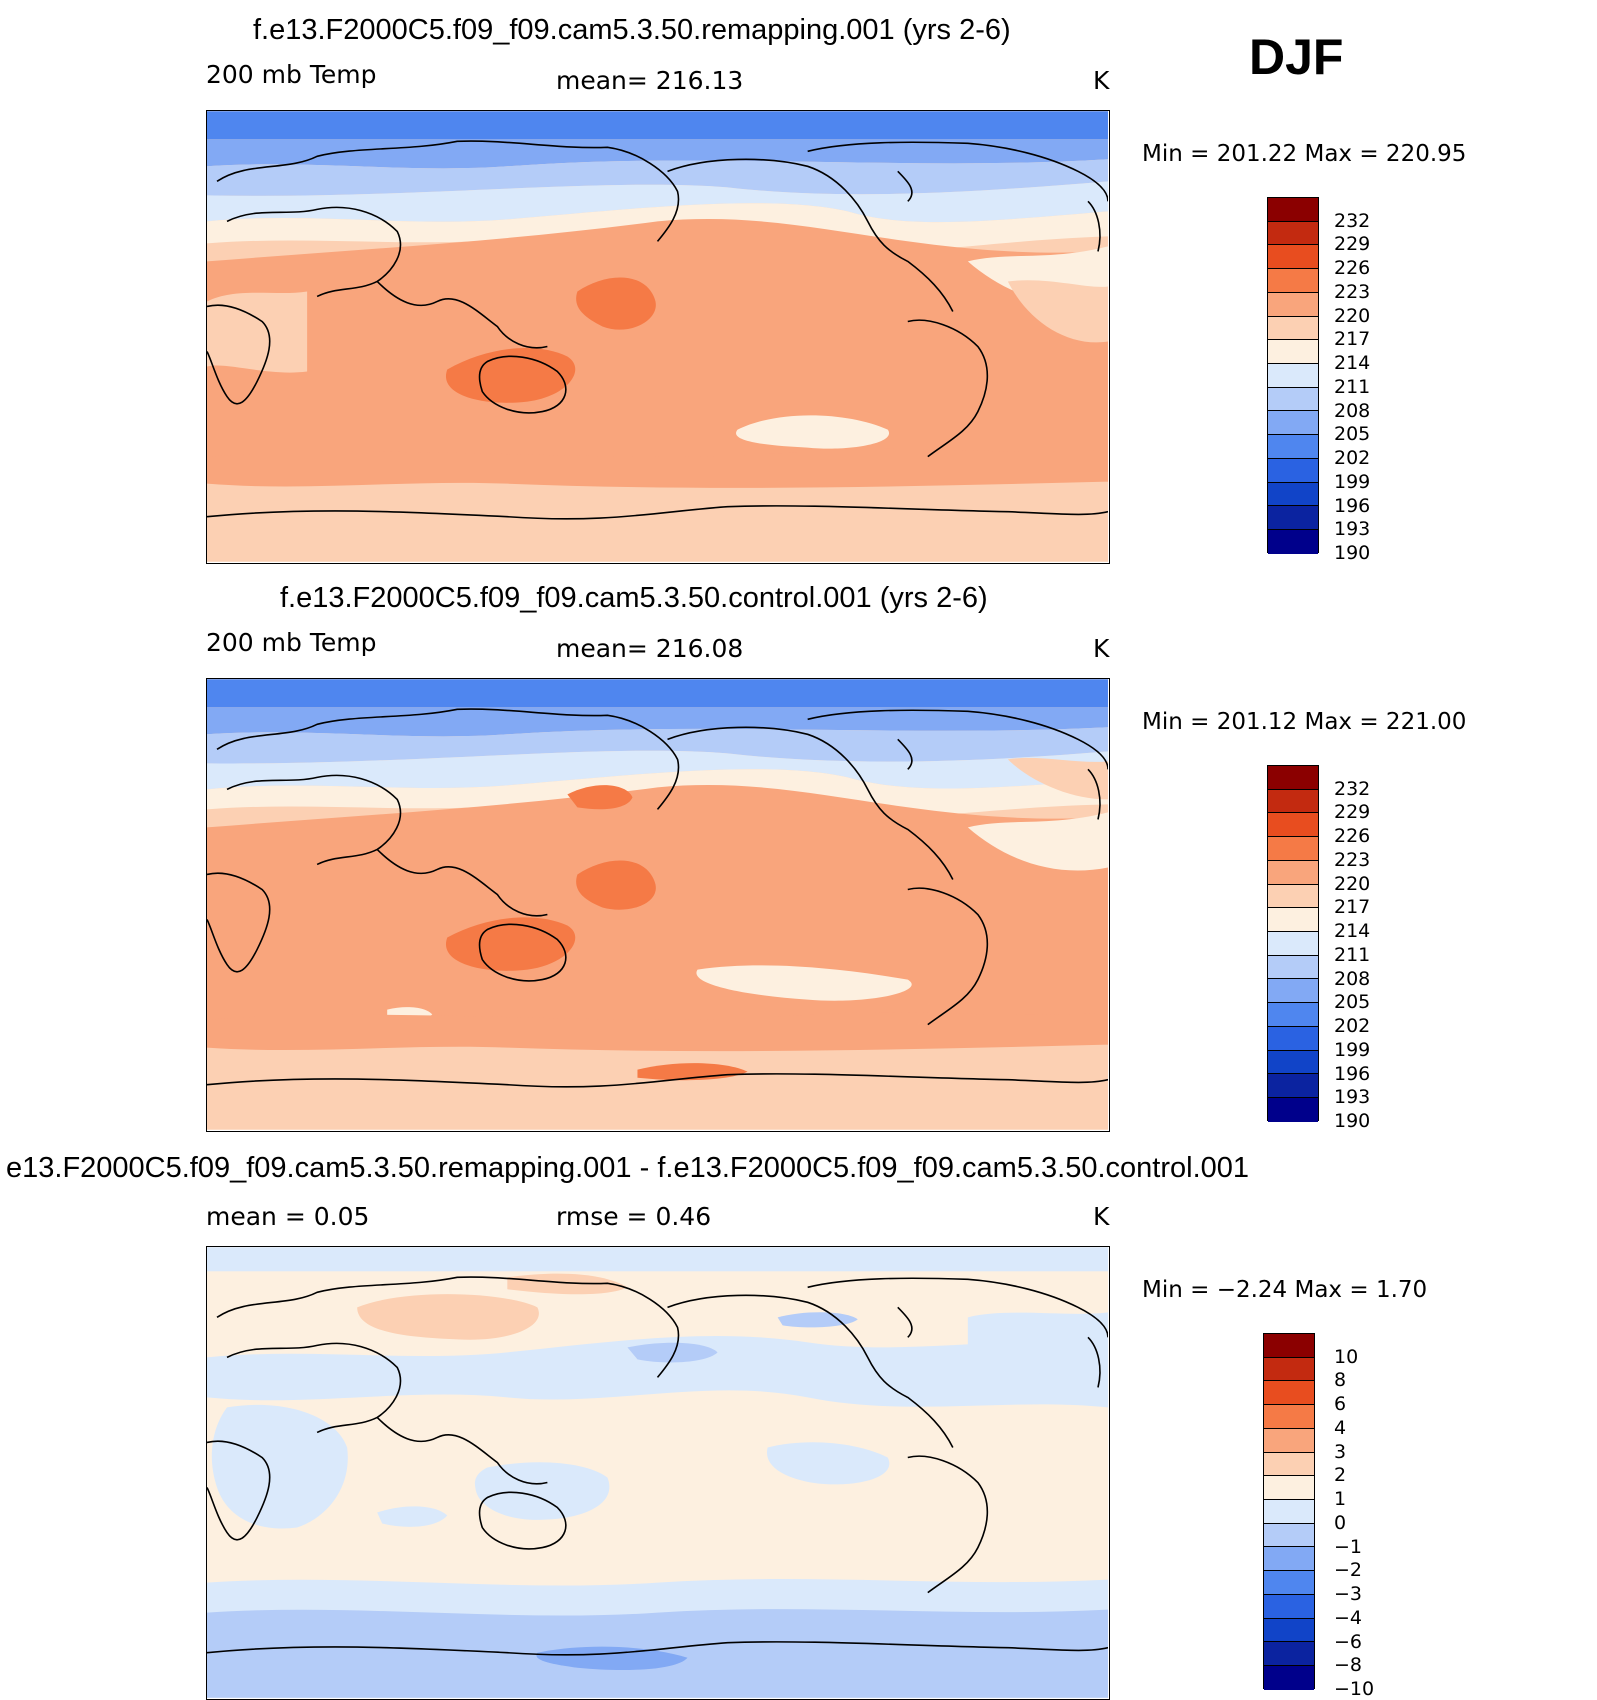 Image resolution: width=1597 pixels, height=1700 pixels. Describe the element at coordinates (1340, 1451) in the screenshot. I see `colorbar-tick-label: 3` at that location.